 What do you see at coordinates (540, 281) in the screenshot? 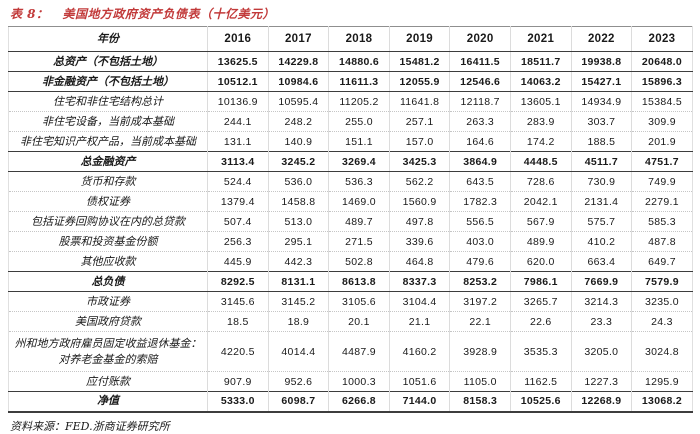
I see `value-cell: 7986.1` at bounding box center [540, 281].